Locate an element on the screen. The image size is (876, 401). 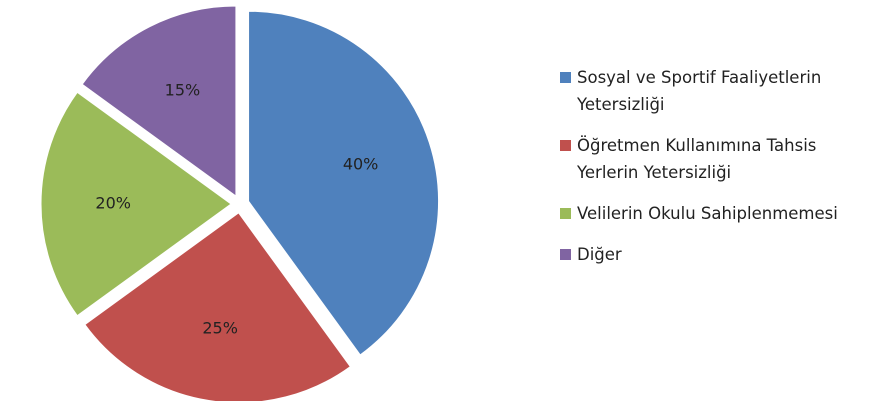
data-label: 25% is located at coordinates (220, 328).